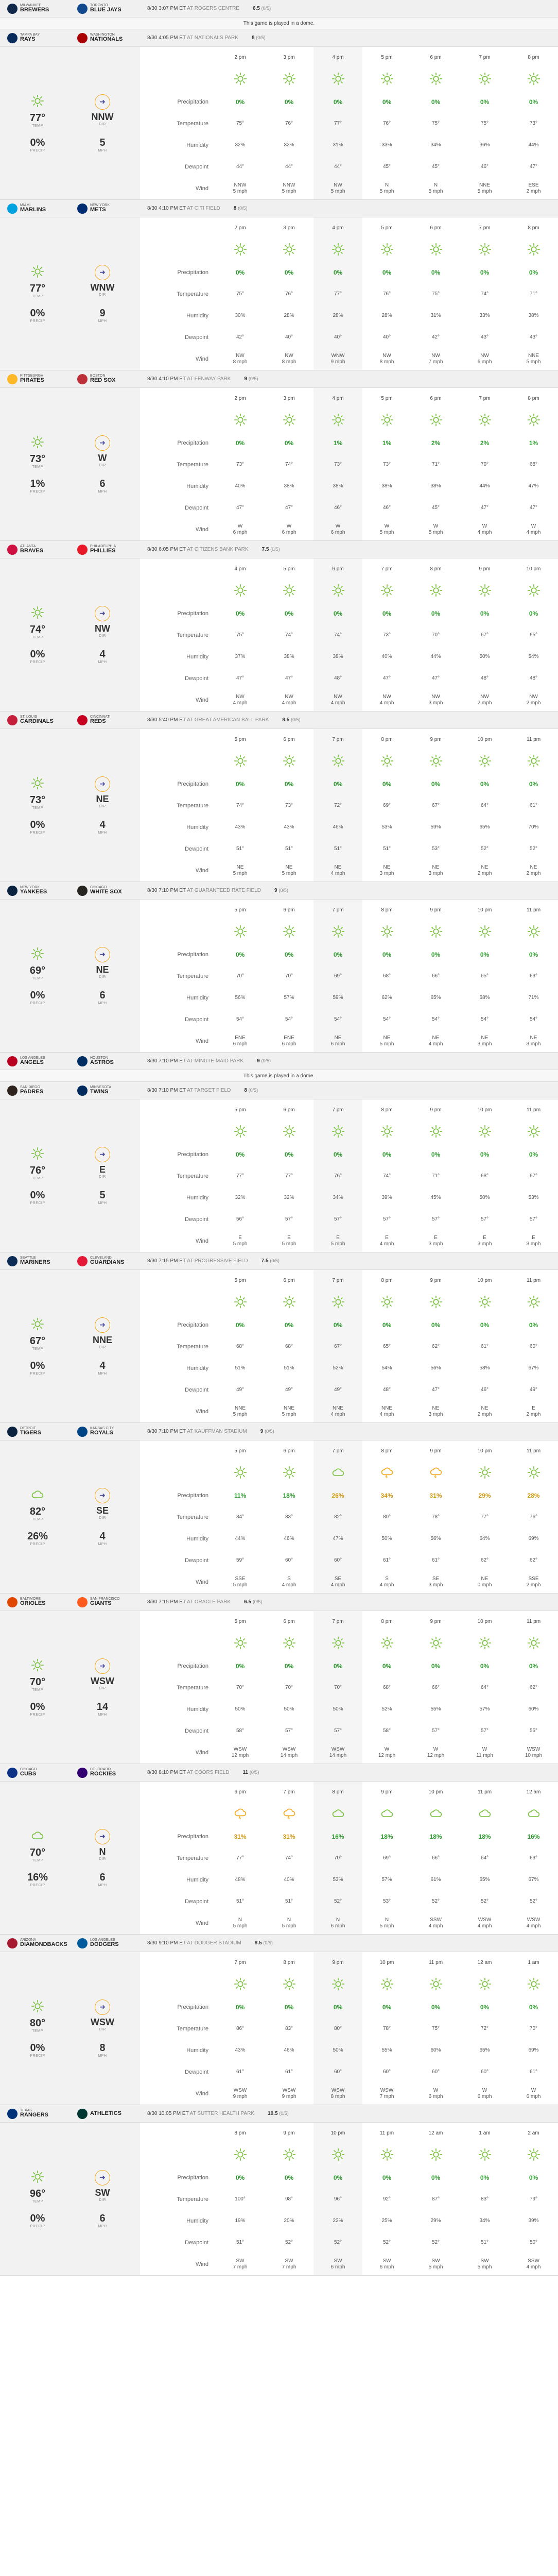 Image resolution: width=558 pixels, height=2576 pixels. I want to click on home-team: Kansas City Royals, so click(112, 1432).